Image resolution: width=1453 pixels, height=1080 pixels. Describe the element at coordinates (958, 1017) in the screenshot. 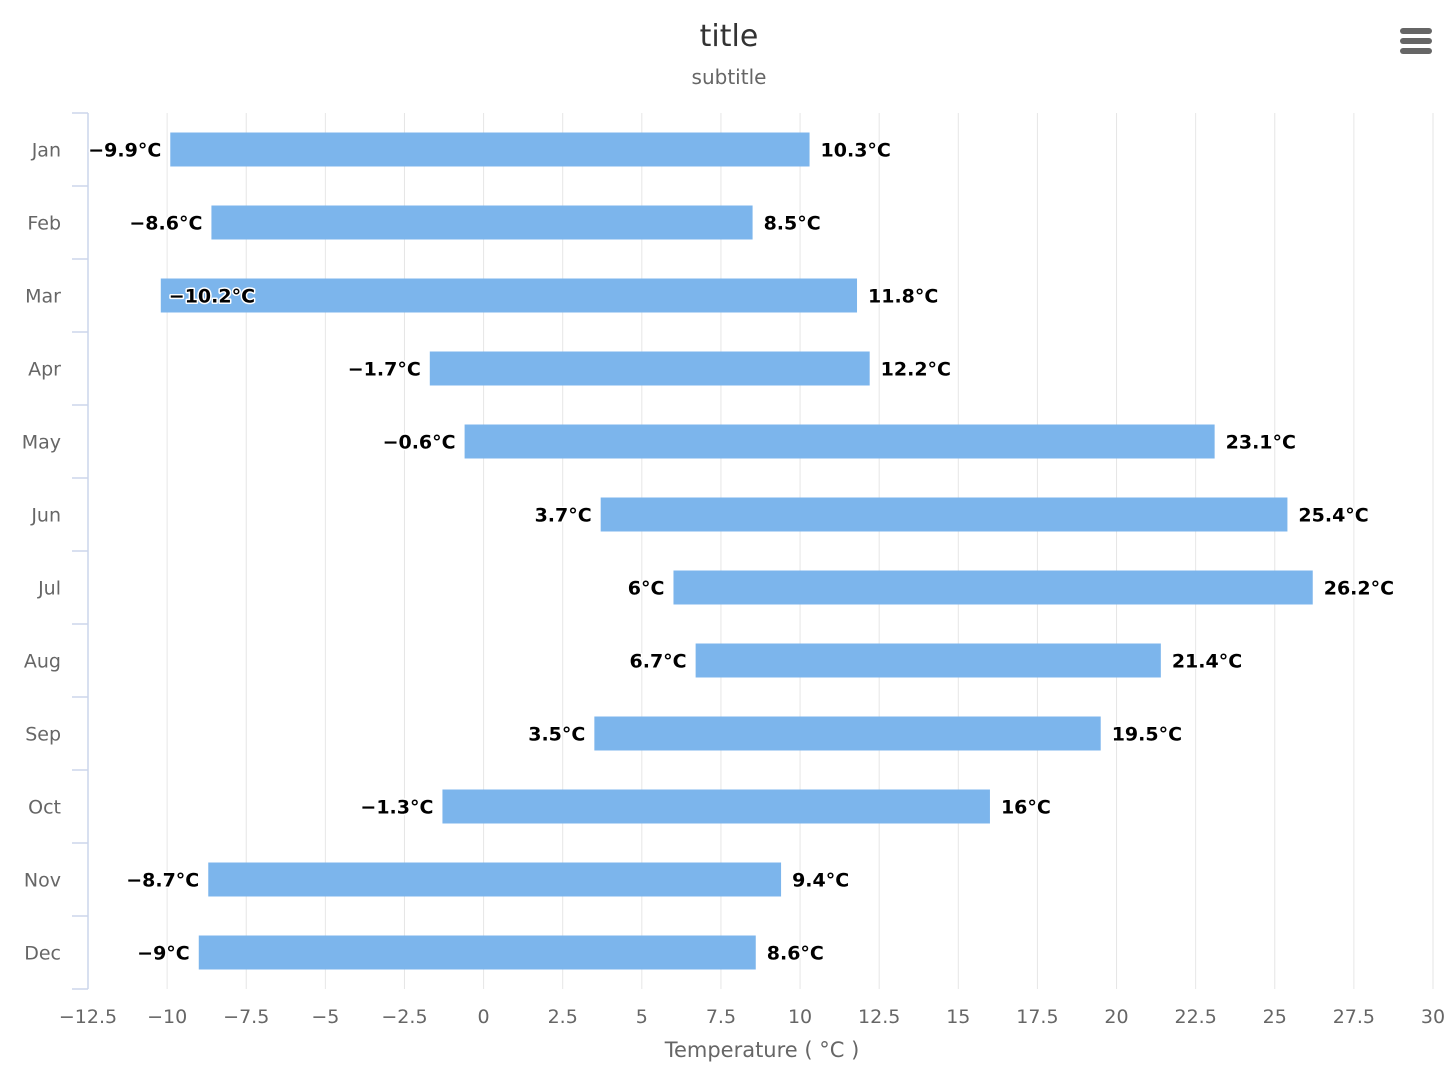

I see `x-tick-label: 15` at that location.